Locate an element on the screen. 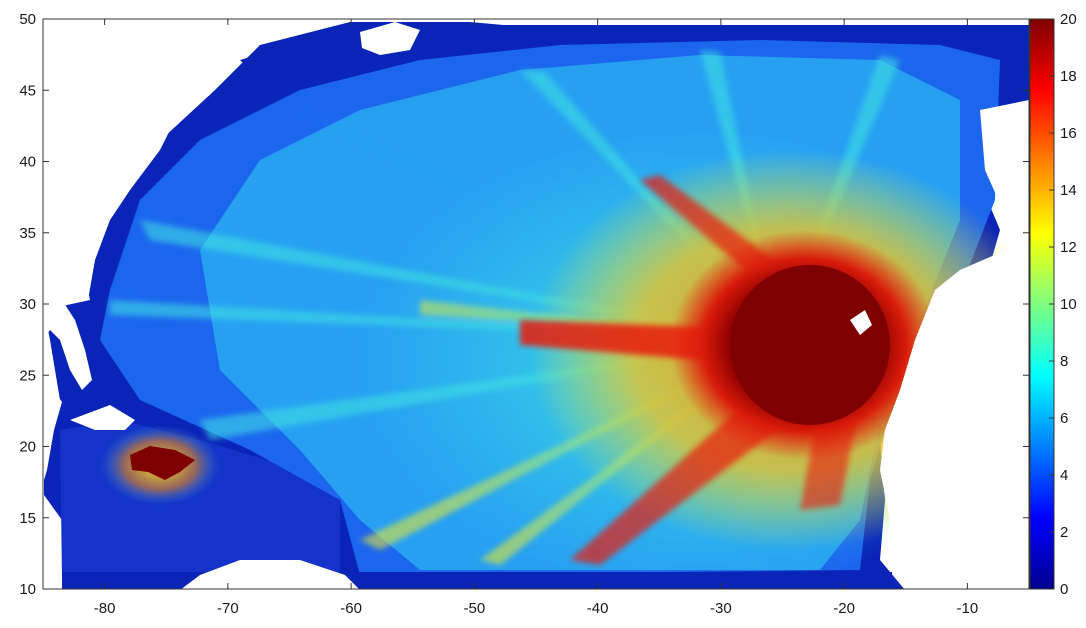 Image resolution: width=1086 pixels, height=628 pixels. land-south-america is located at coordinates (270, 574).